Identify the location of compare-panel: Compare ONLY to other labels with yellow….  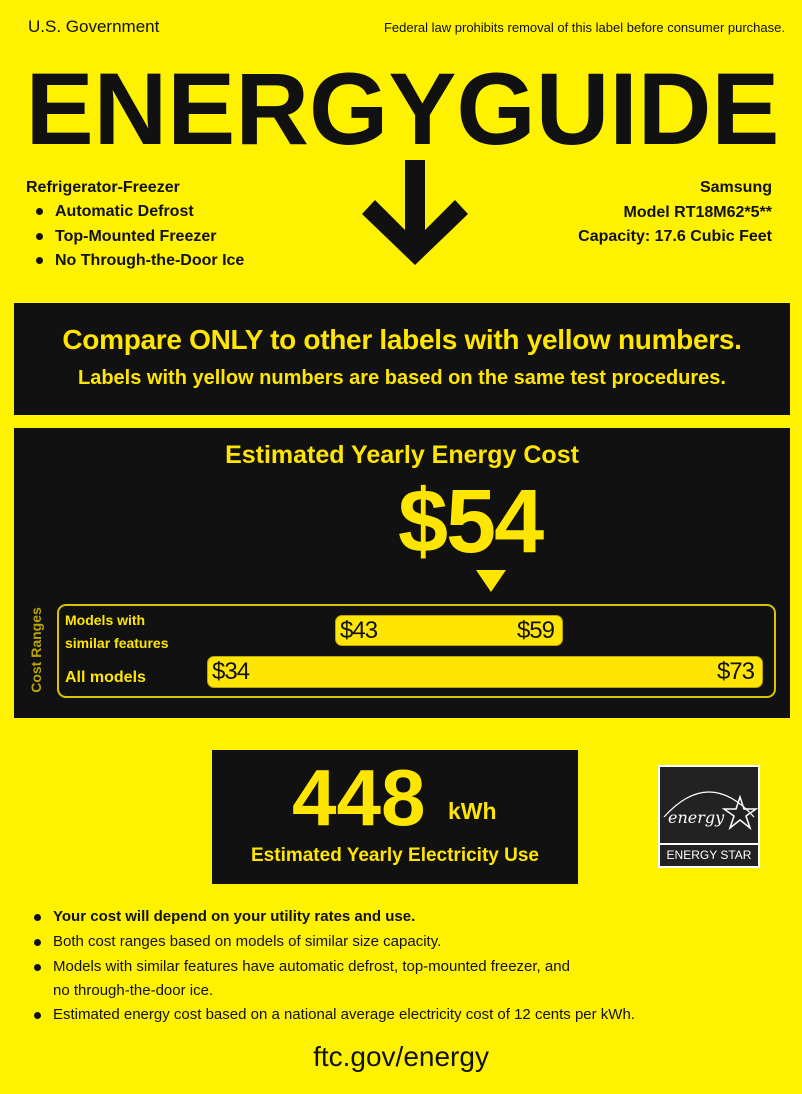
(402, 359).